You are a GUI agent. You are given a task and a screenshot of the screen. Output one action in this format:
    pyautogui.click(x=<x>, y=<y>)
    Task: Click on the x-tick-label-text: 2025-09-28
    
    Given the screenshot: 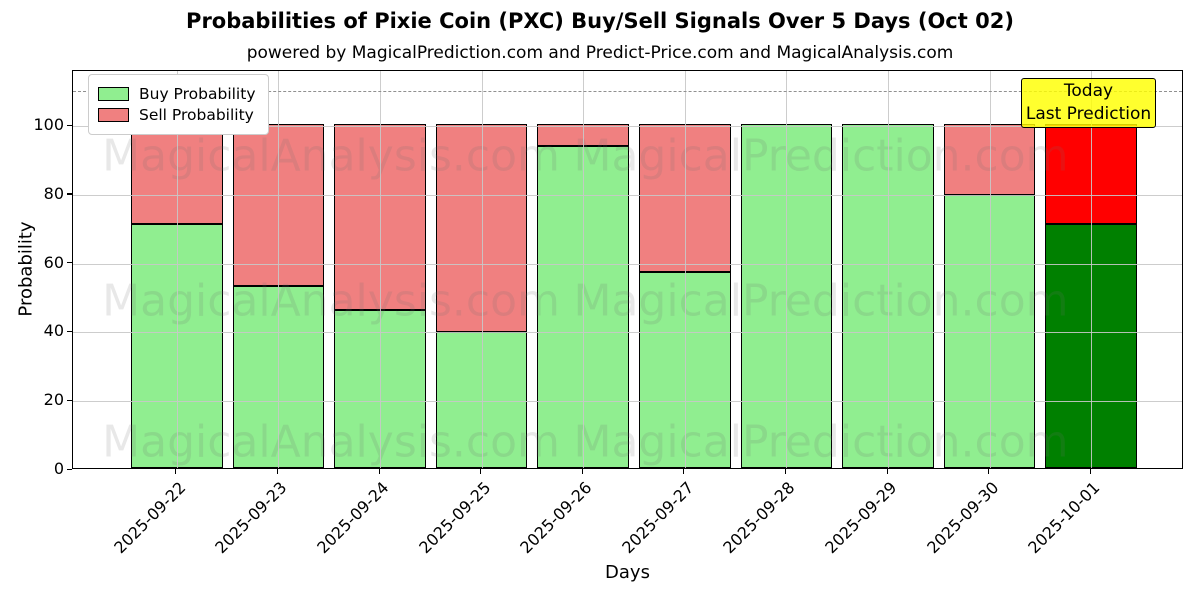 What is the action you would take?
    pyautogui.click(x=759, y=518)
    